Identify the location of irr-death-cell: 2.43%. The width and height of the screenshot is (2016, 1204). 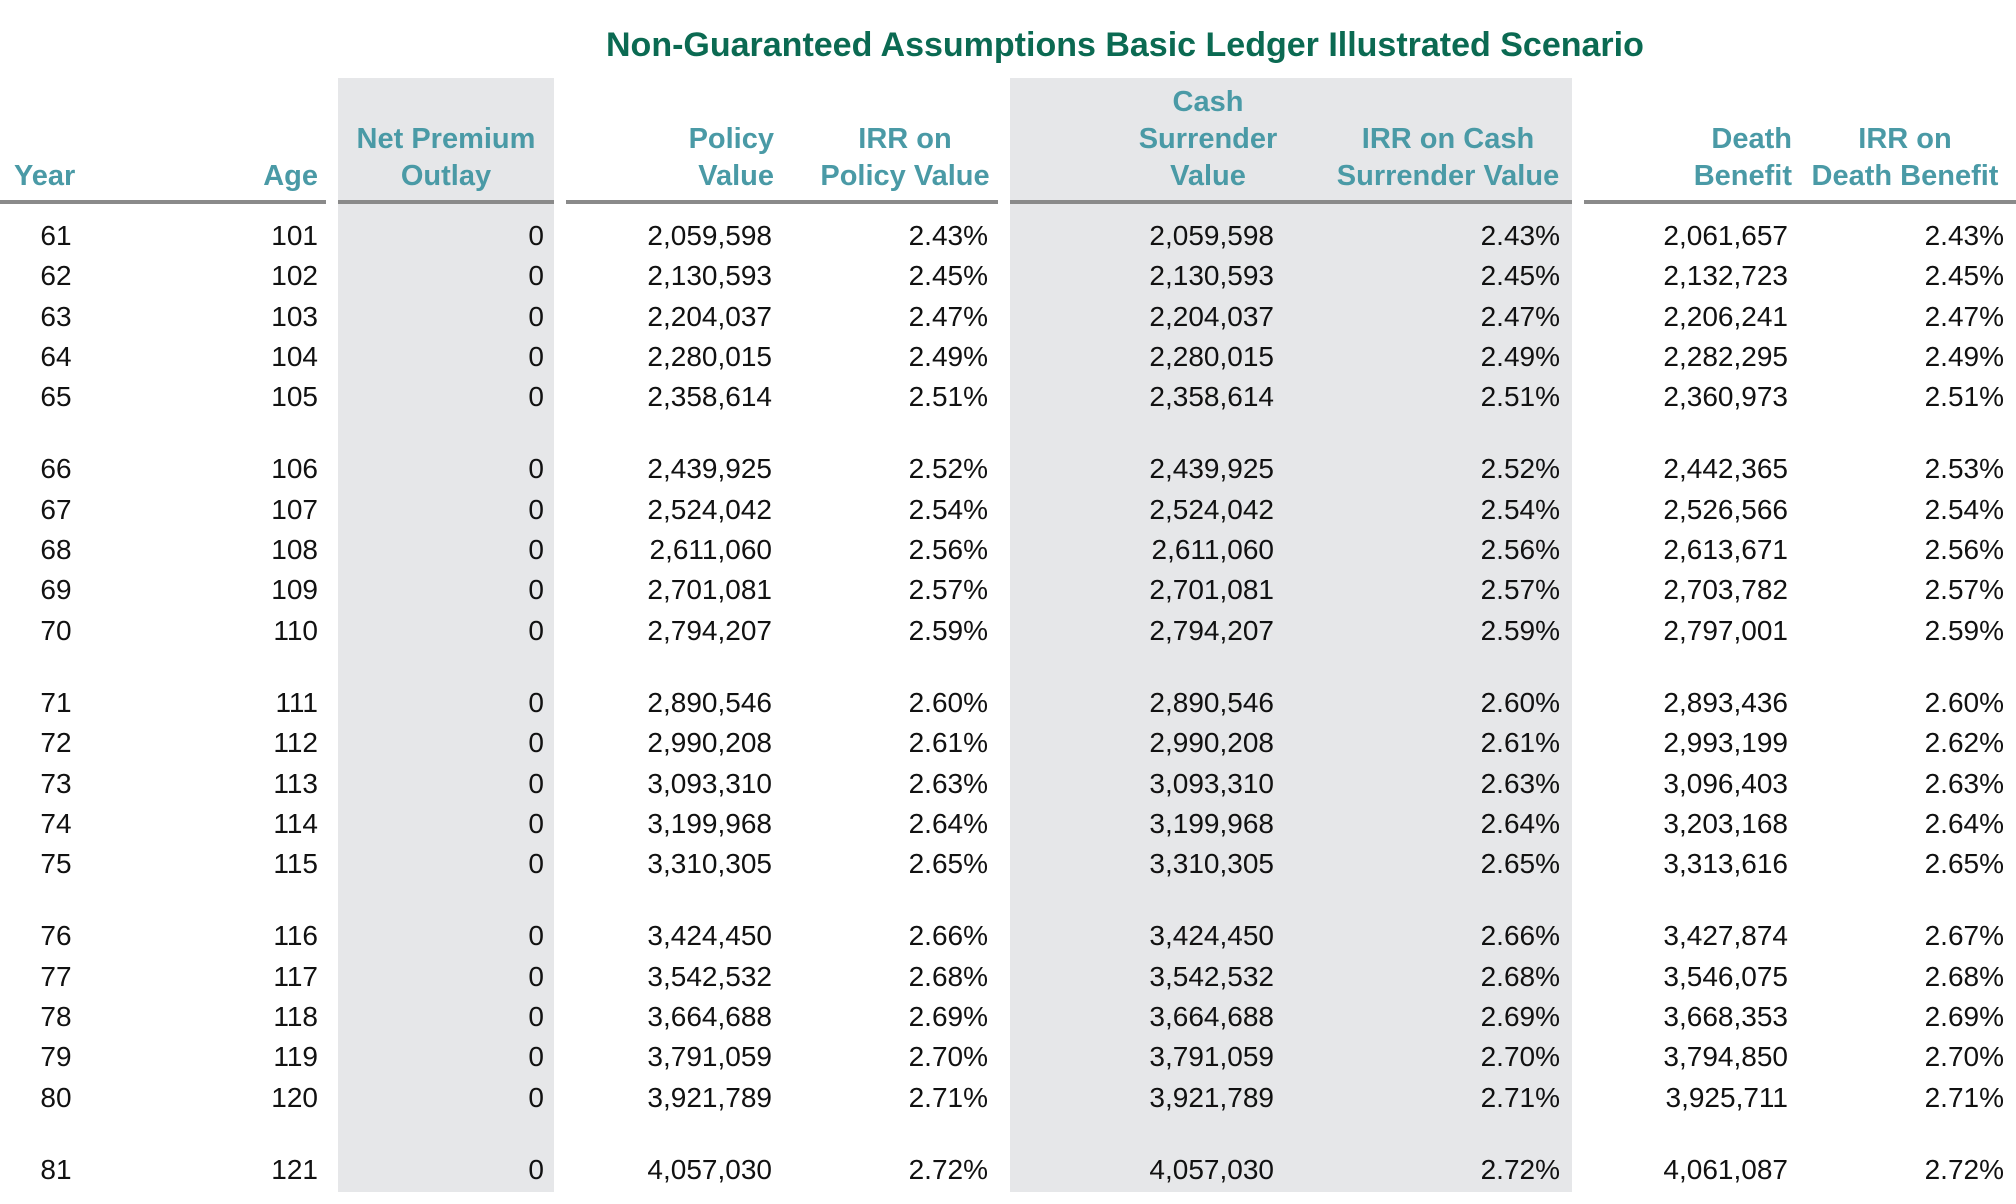
(1964, 235).